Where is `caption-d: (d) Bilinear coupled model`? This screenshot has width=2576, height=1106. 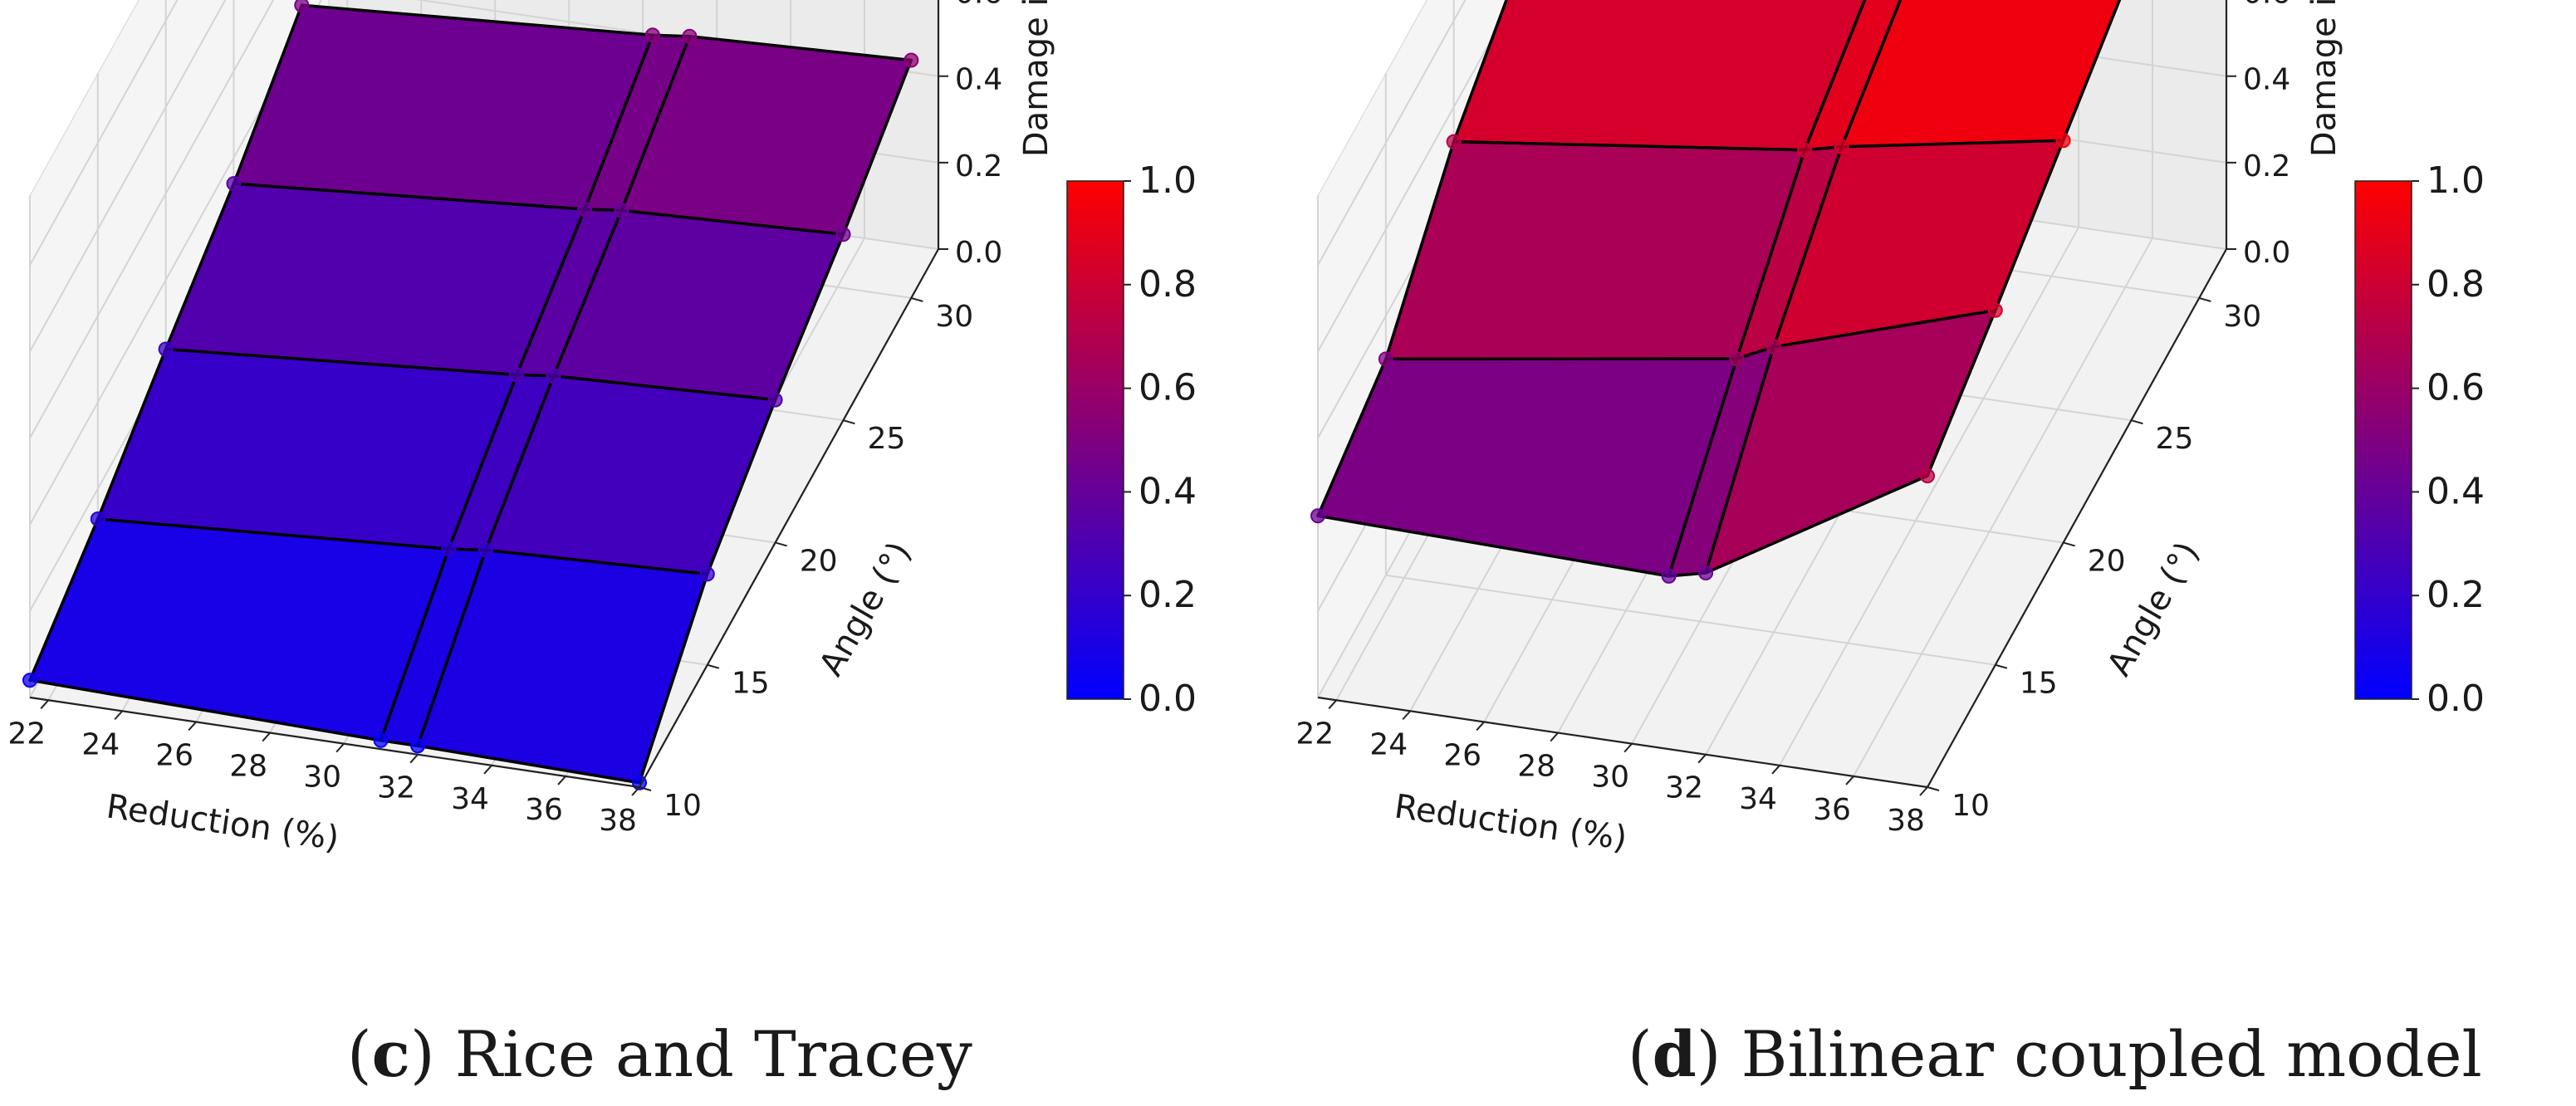 caption-d: (d) Bilinear coupled model is located at coordinates (2055, 1054).